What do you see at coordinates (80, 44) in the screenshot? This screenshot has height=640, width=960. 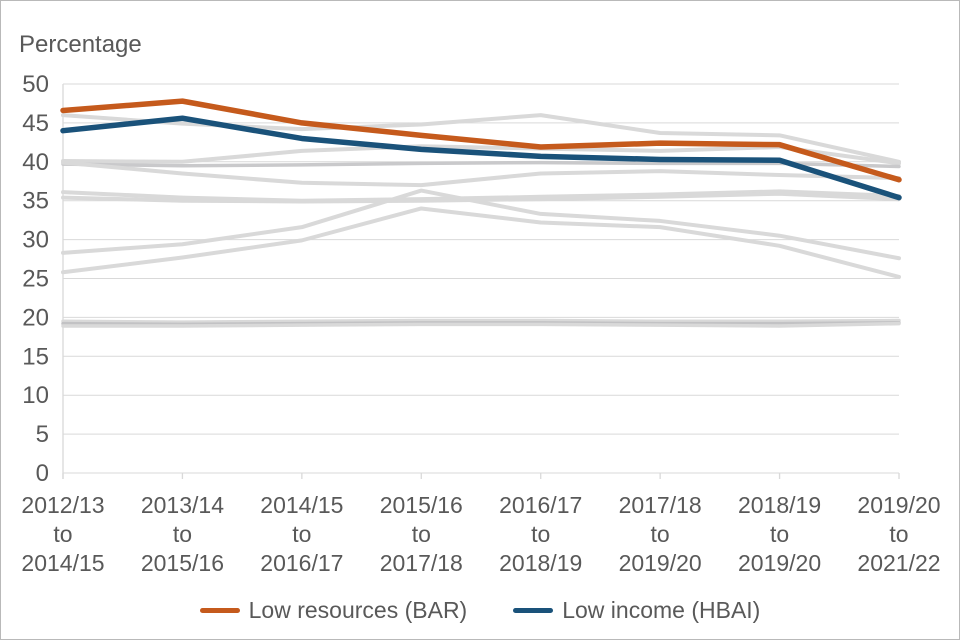 I see `y-axis-title: Percentage` at bounding box center [80, 44].